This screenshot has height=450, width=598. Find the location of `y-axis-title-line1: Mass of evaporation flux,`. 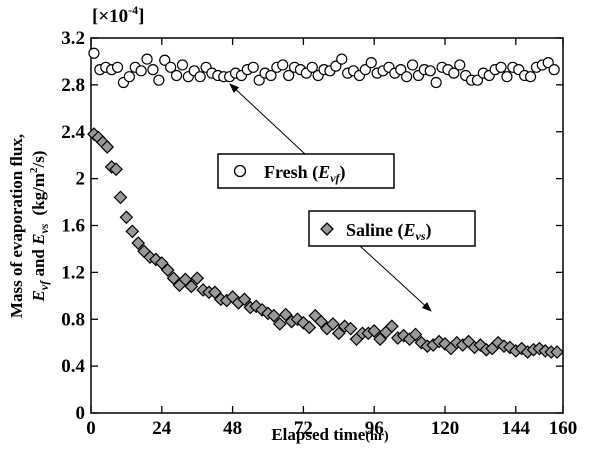

y-axis-title-line1: Mass of evaporation flux, is located at coordinates (16, 226).